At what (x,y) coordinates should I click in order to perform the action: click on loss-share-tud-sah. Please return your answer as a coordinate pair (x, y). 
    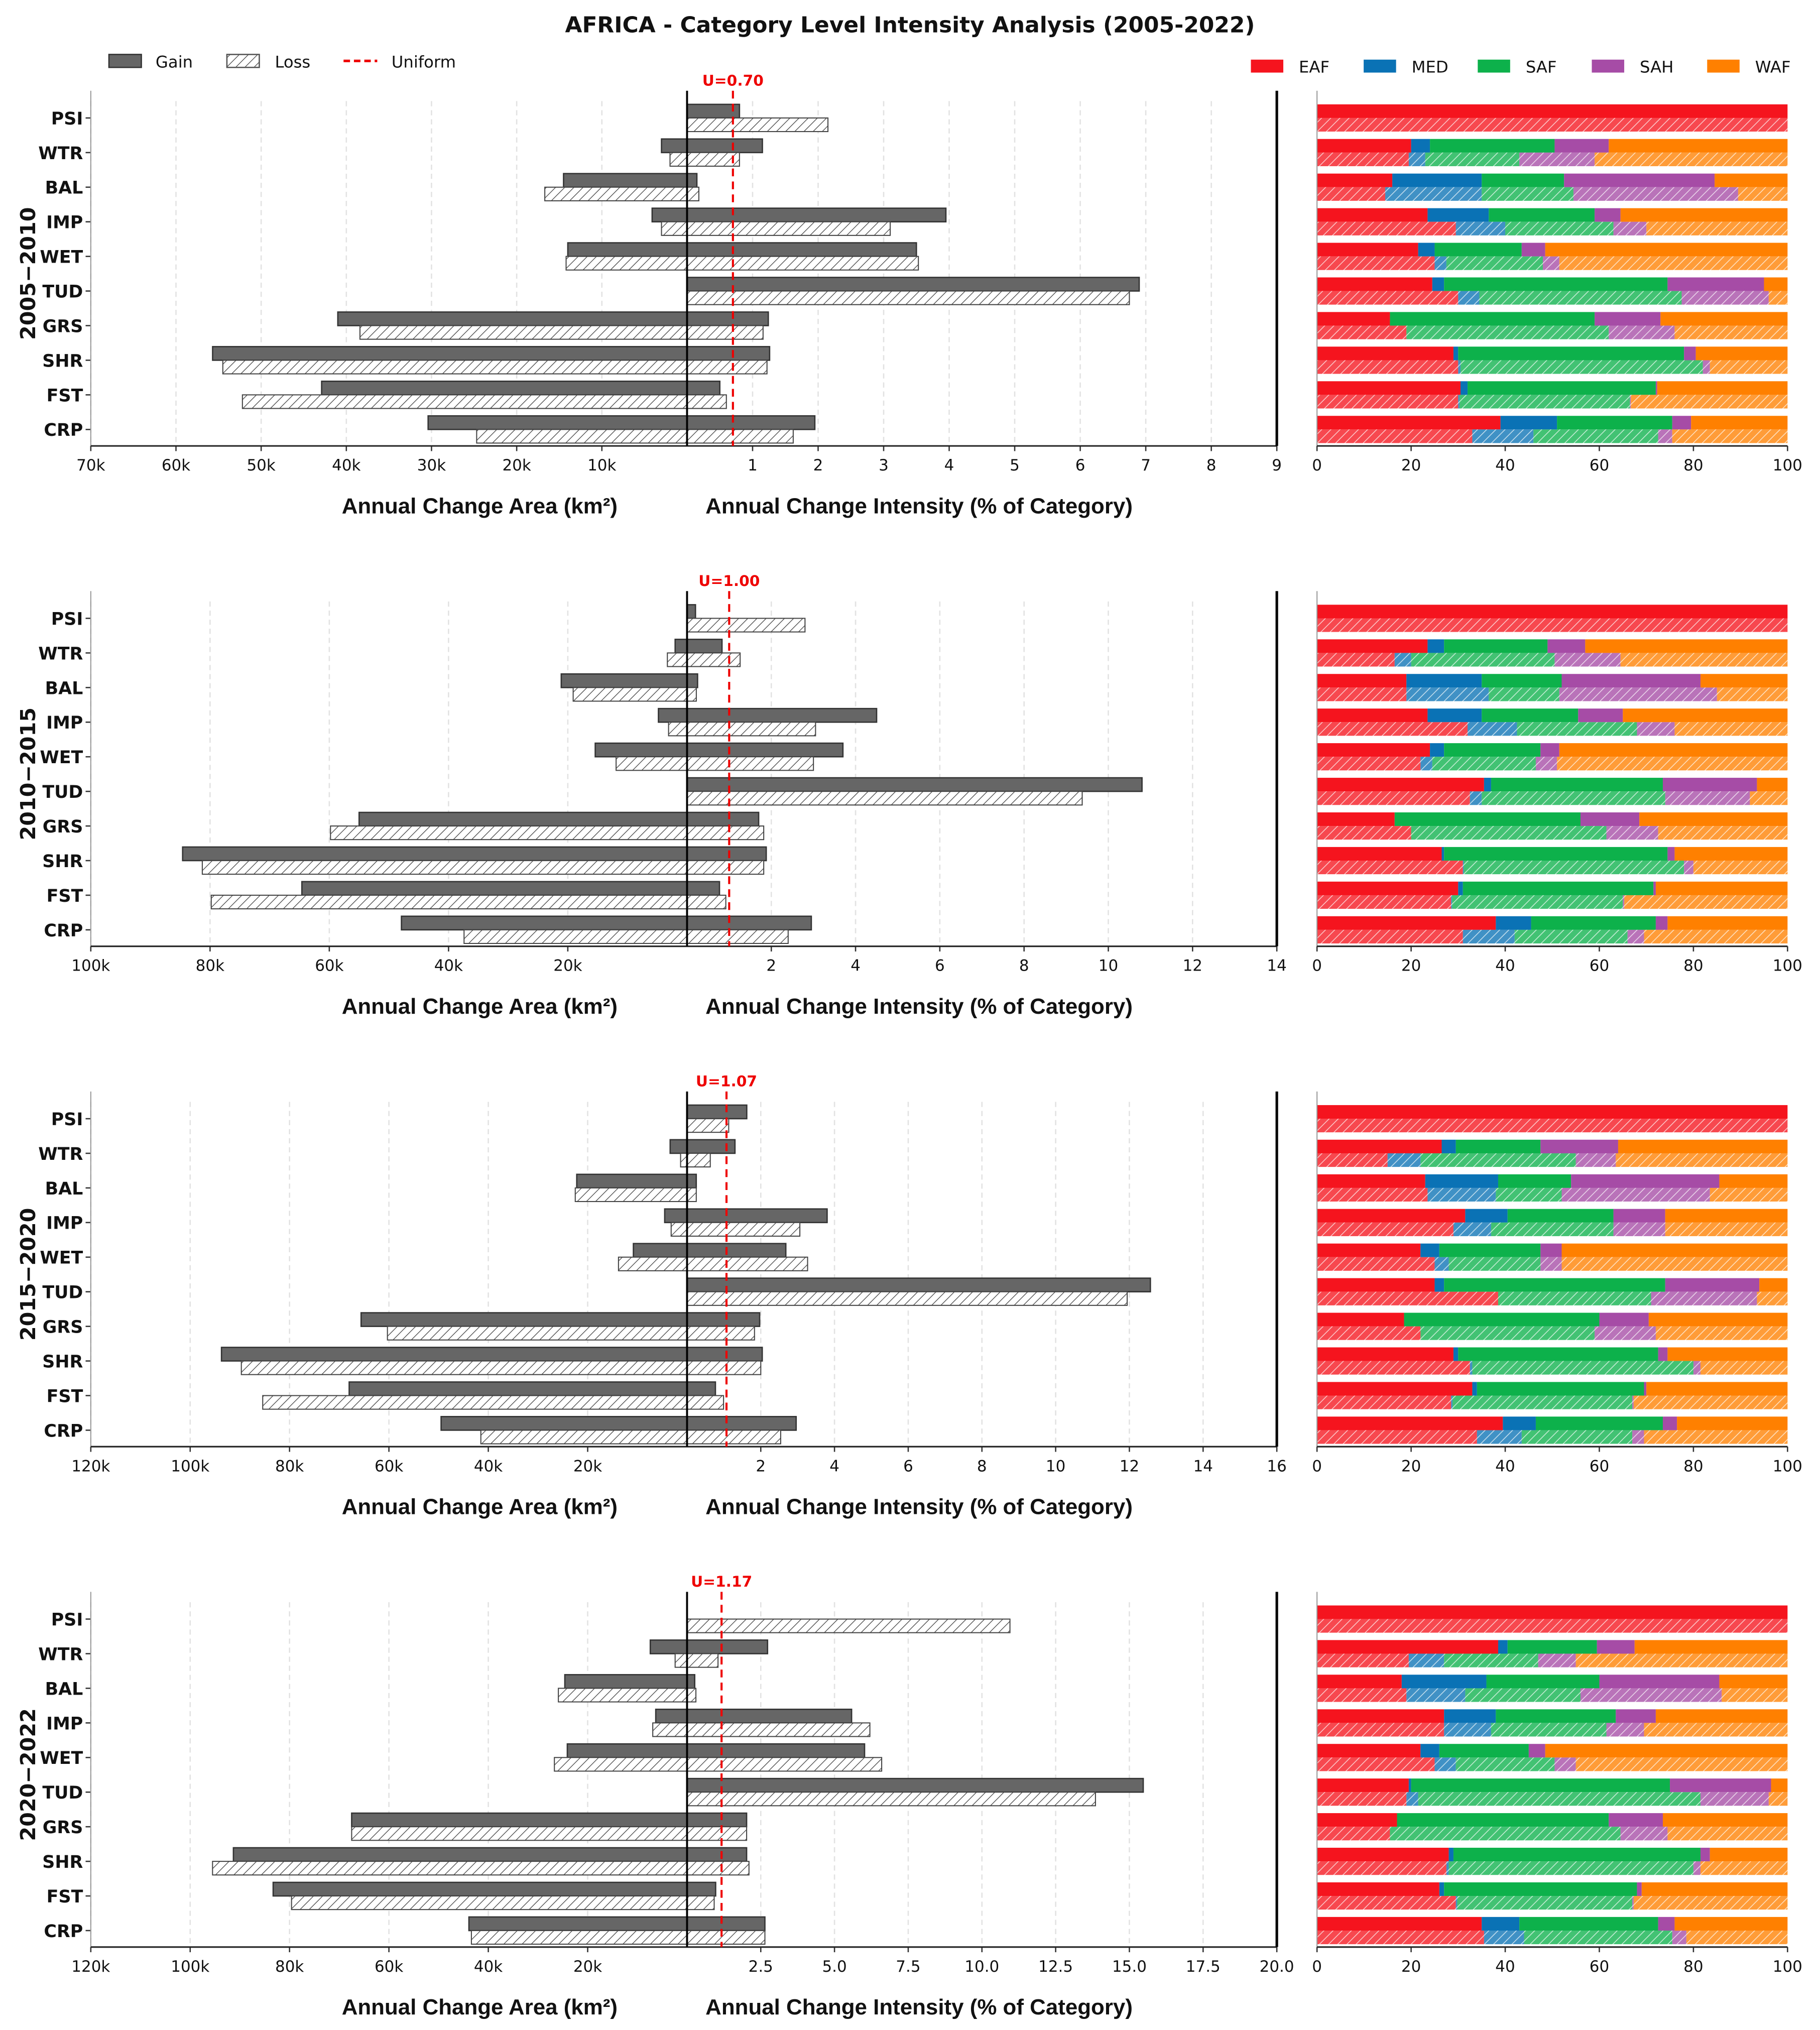
    Looking at the image, I should click on (1704, 1298).